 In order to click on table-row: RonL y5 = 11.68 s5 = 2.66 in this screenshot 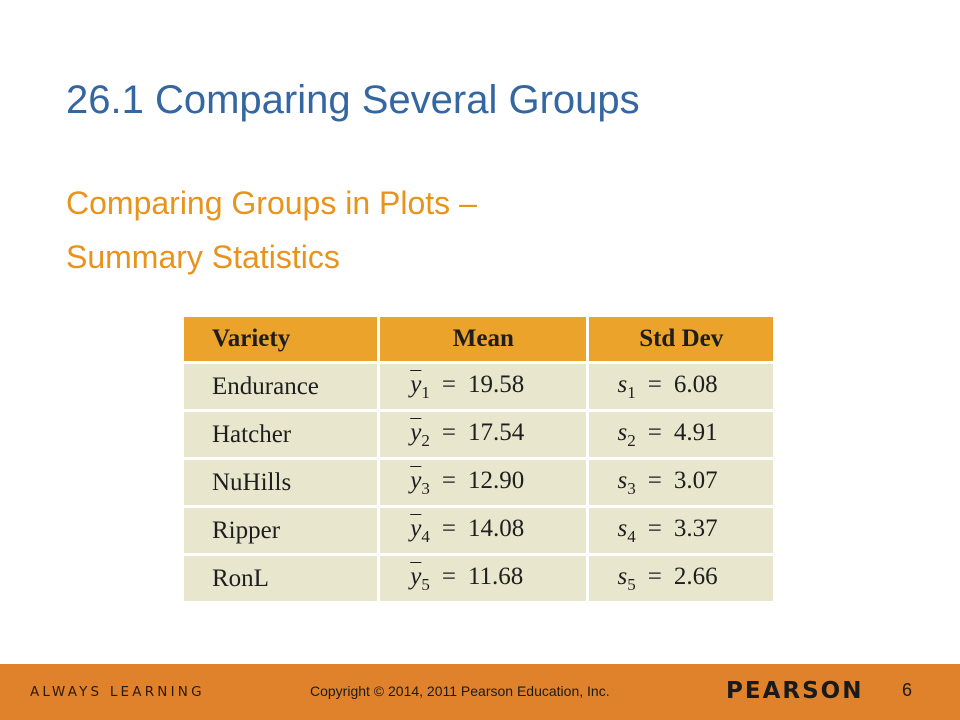, I will do `click(478, 578)`.